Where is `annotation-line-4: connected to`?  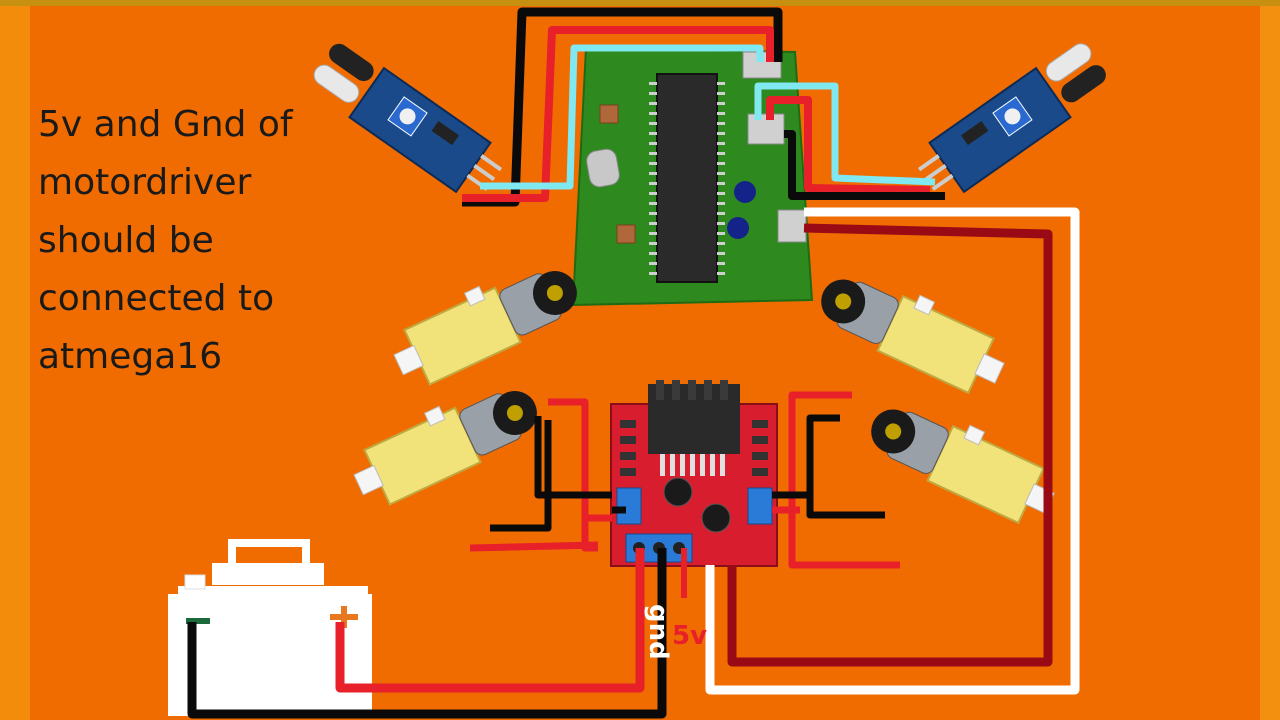
annotation-line-4: connected to is located at coordinates (156, 298).